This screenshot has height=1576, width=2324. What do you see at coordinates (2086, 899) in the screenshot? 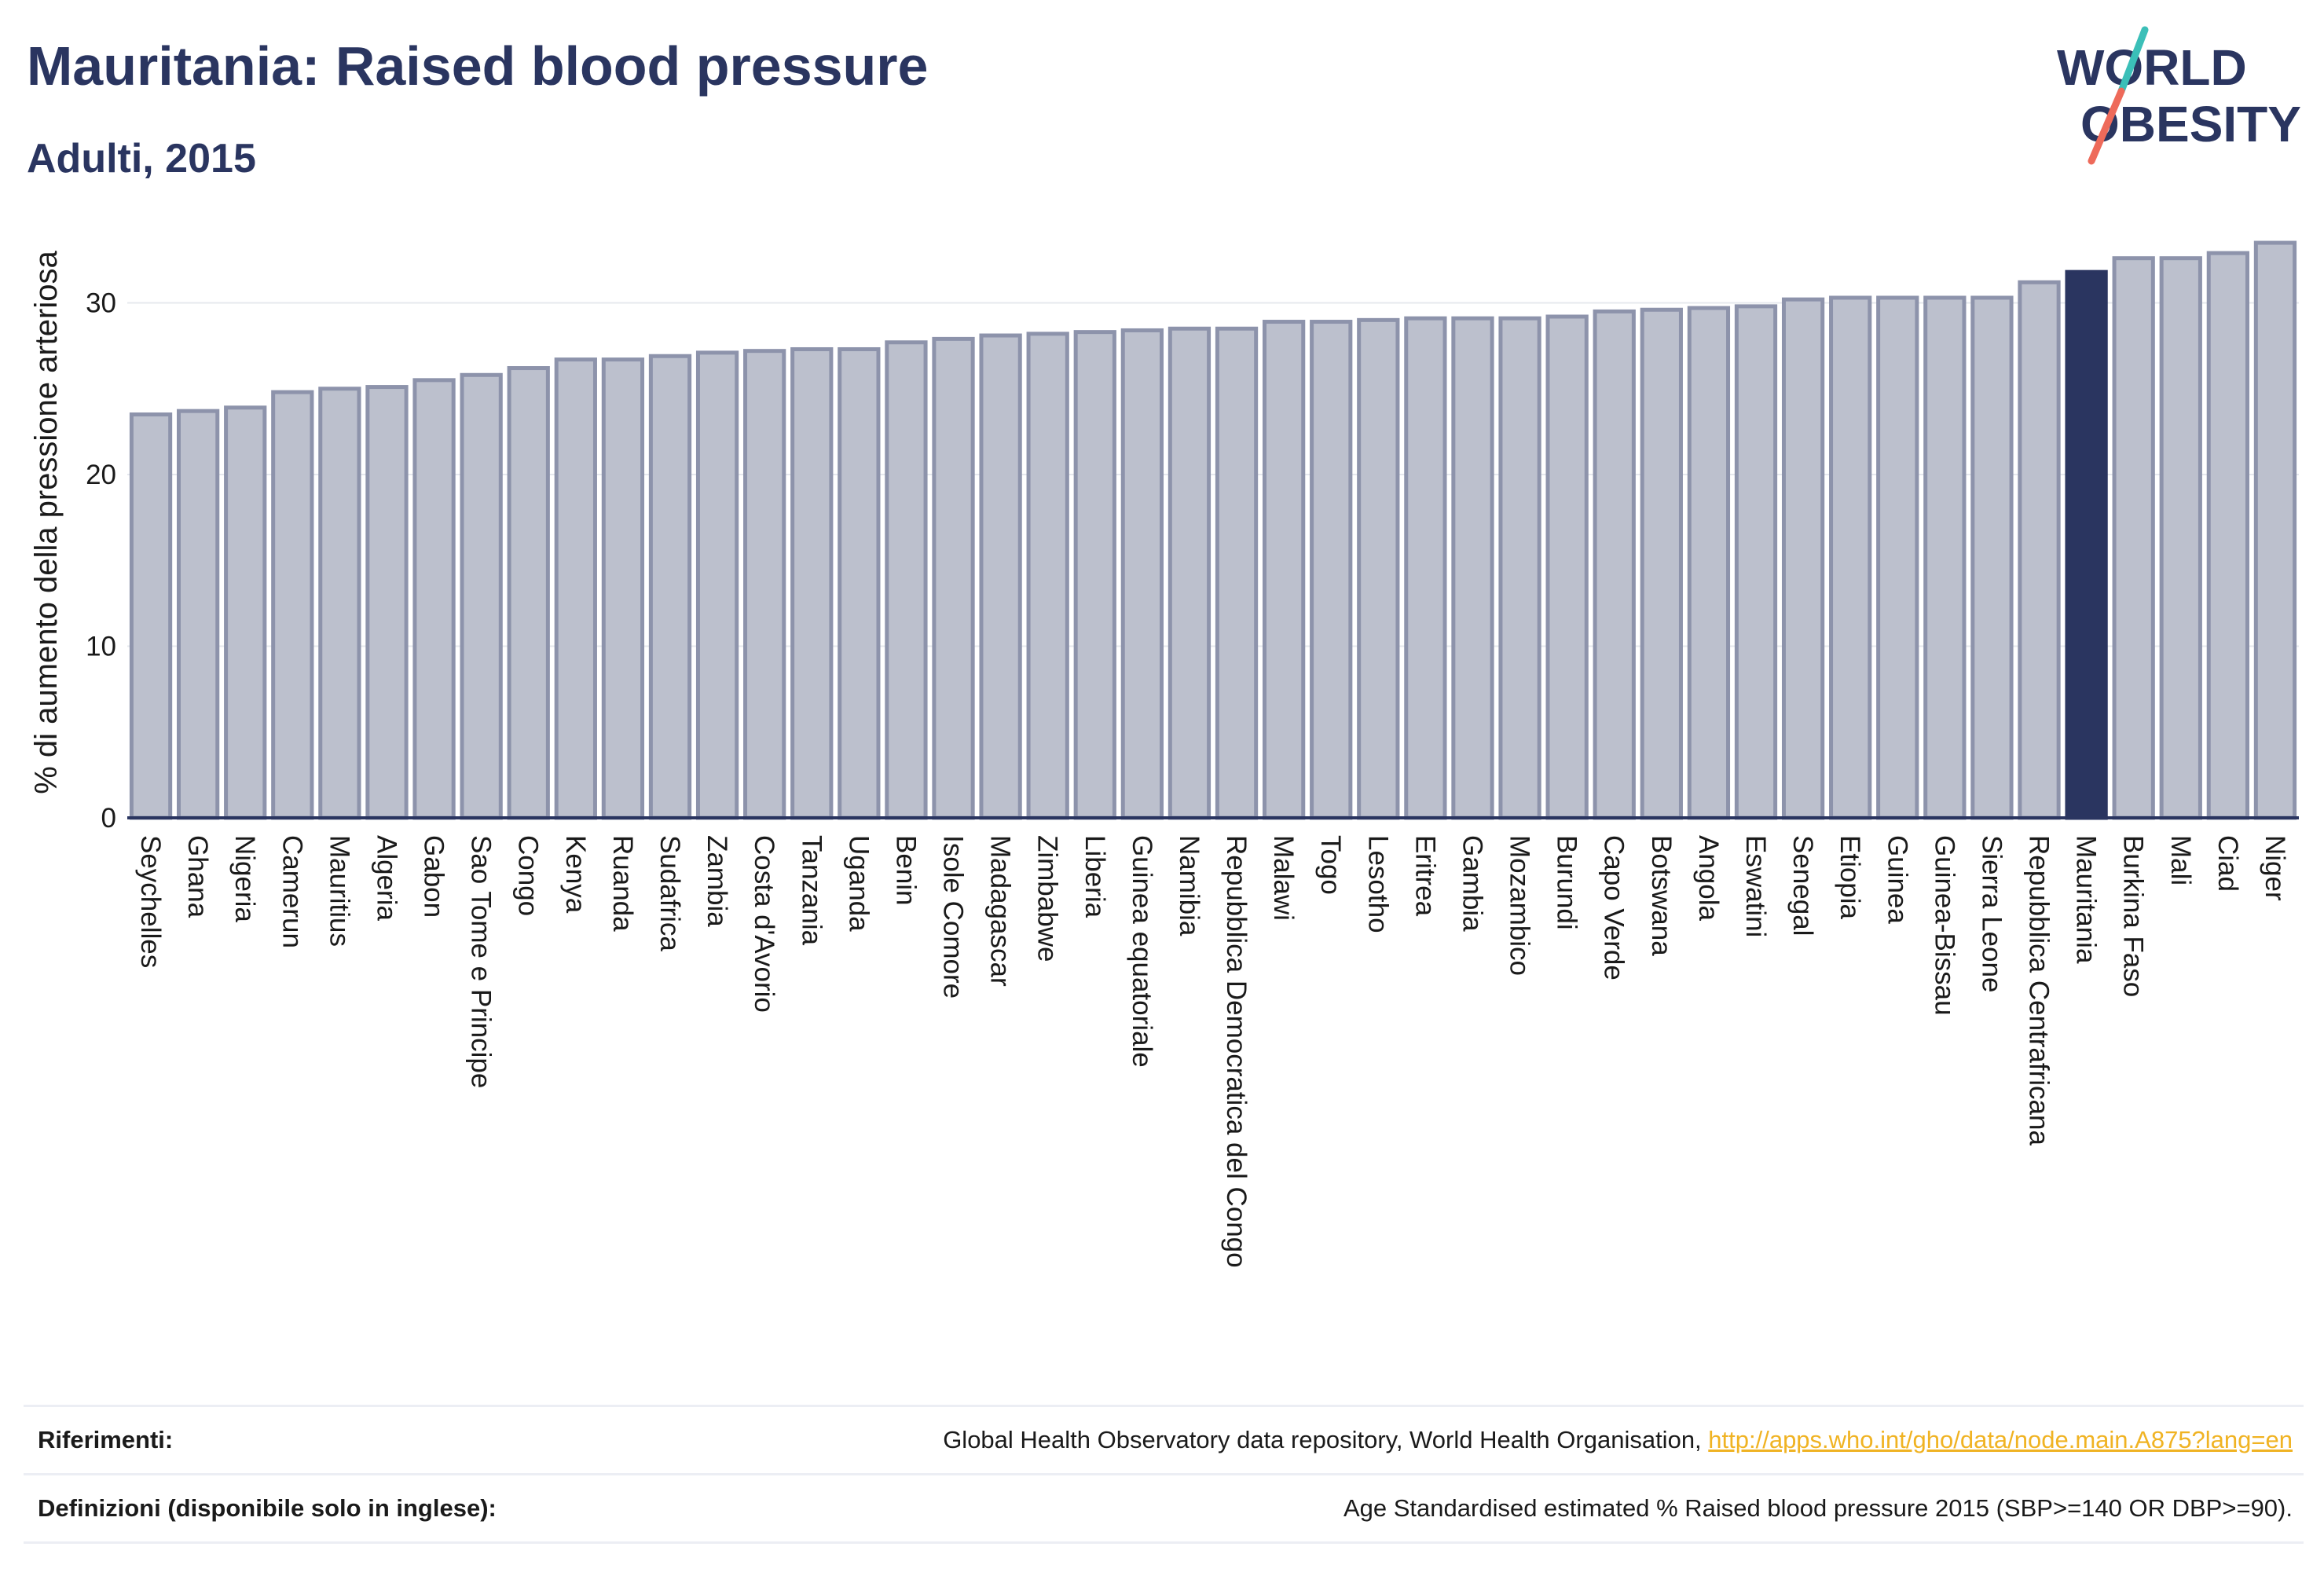
I see `x-tick-label: Mauritania` at bounding box center [2086, 899].